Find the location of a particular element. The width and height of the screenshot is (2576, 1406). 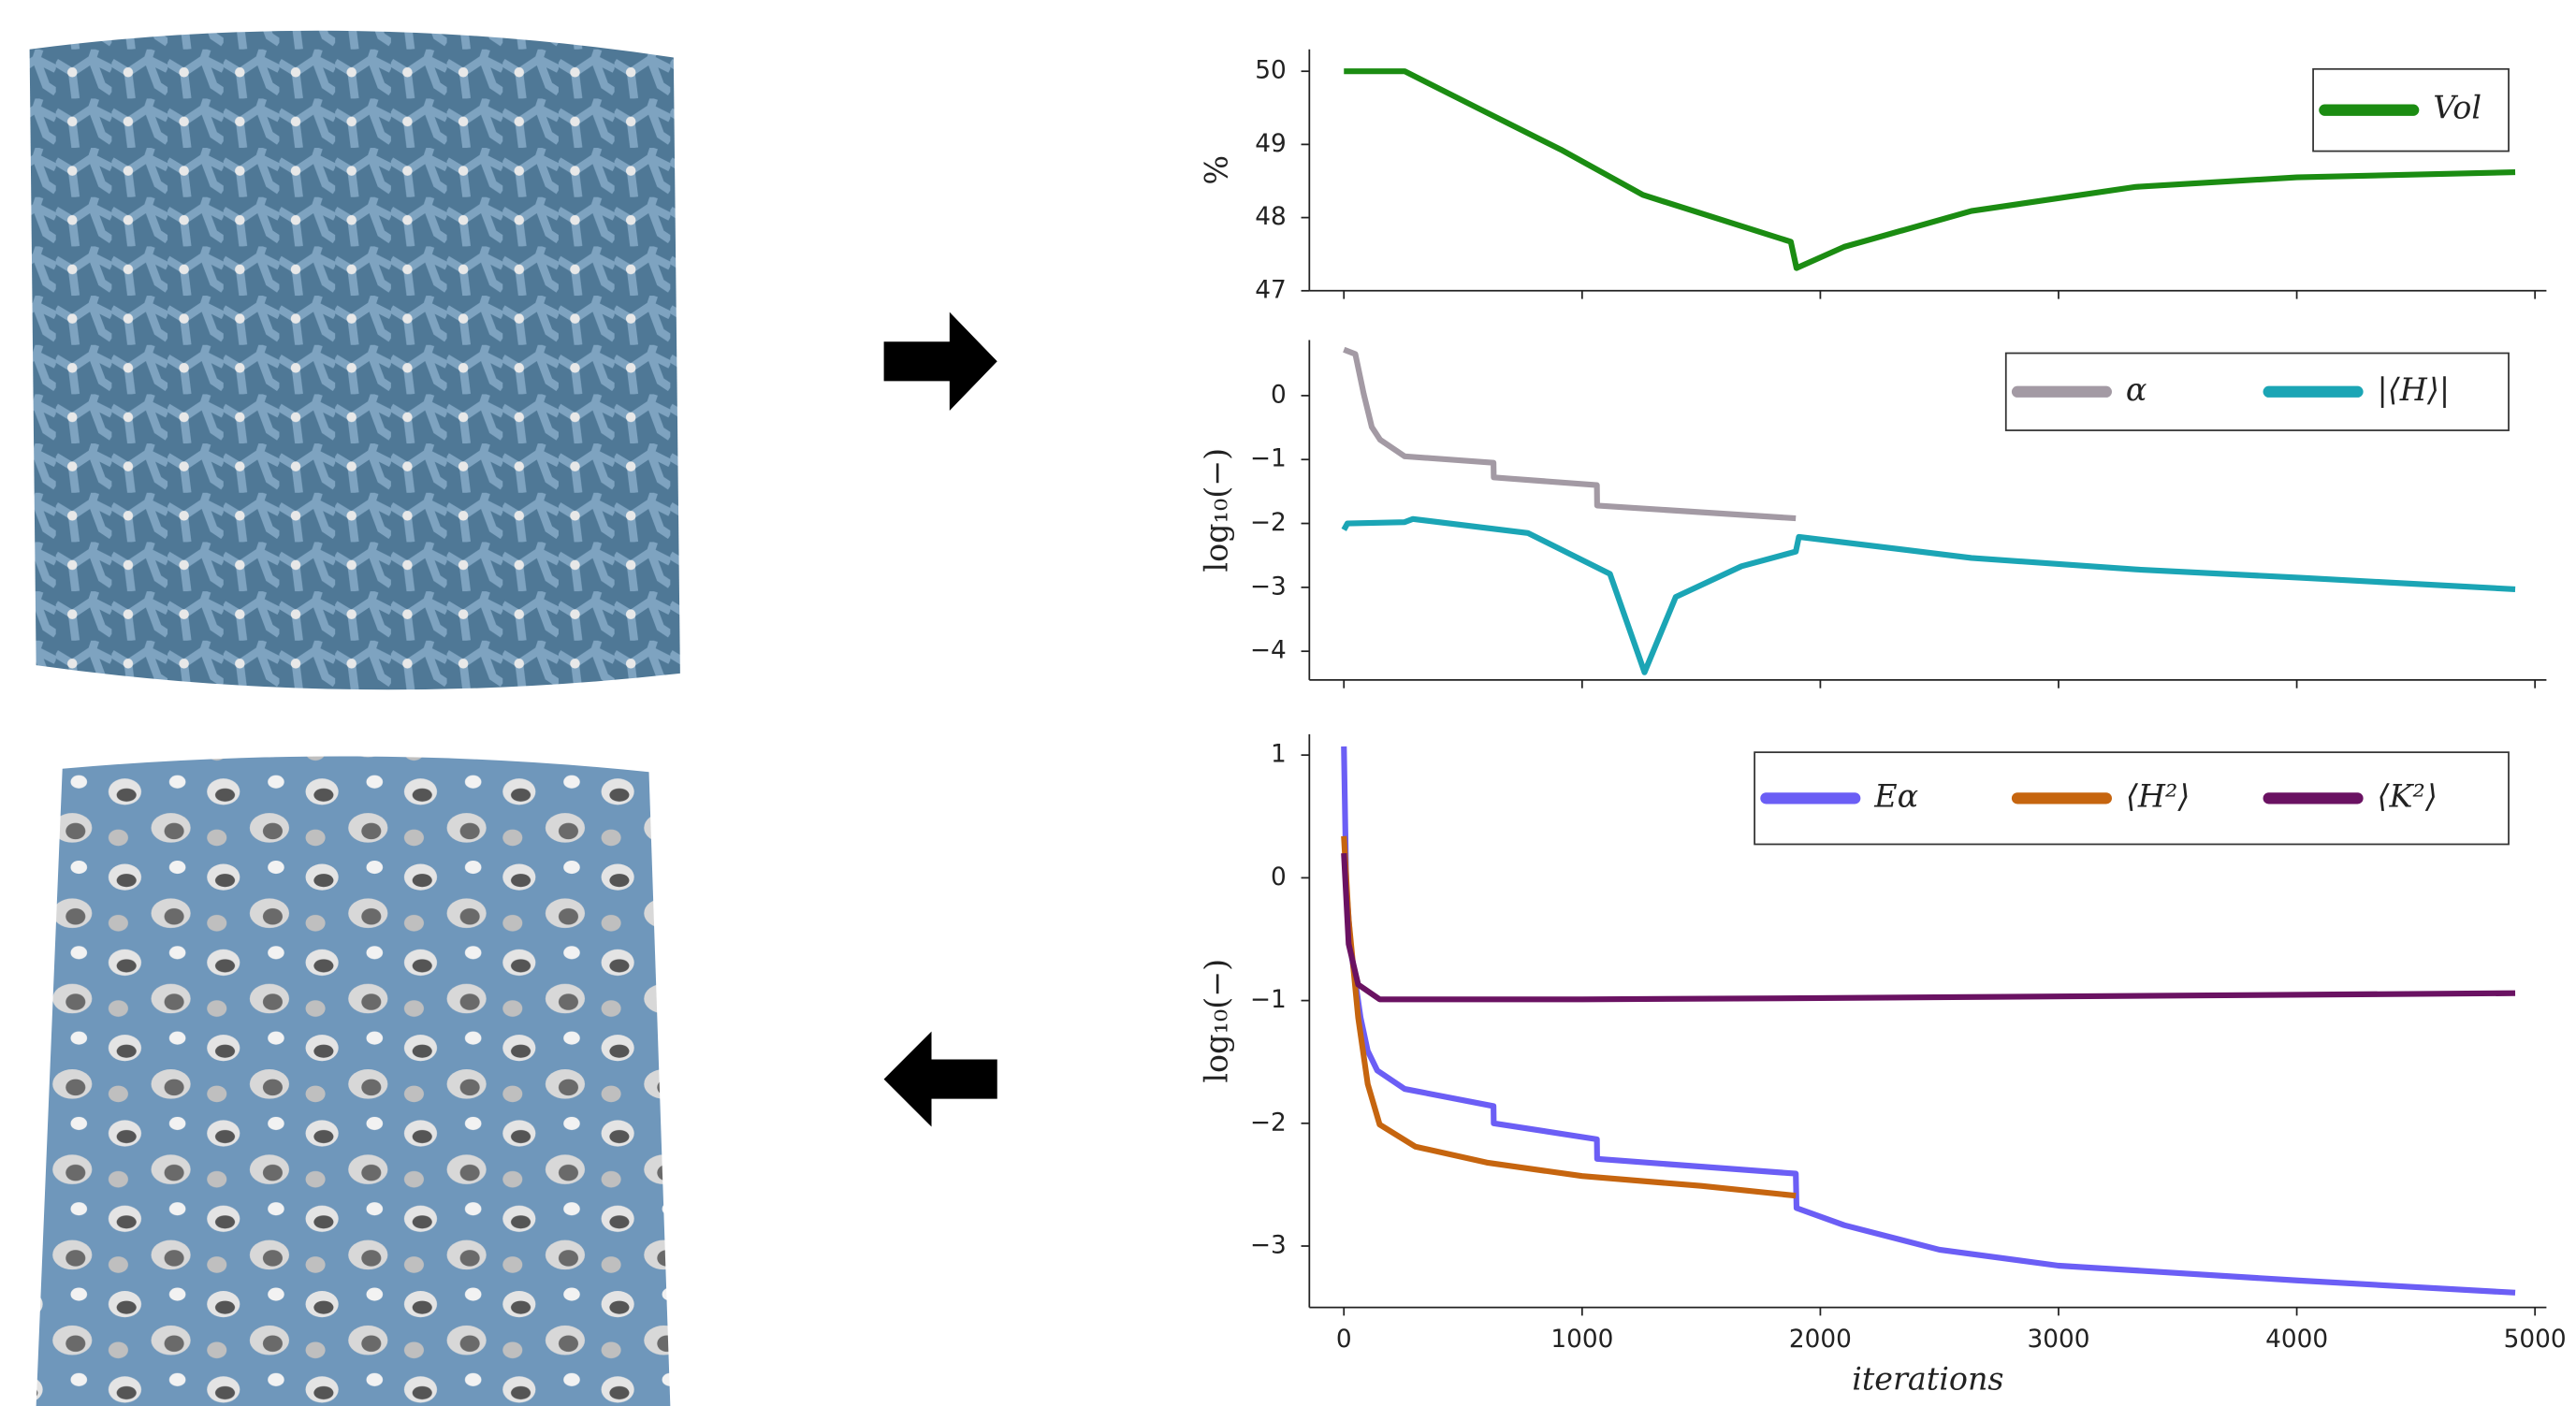

x-tick-label: 4000 is located at coordinates (2296, 1340).